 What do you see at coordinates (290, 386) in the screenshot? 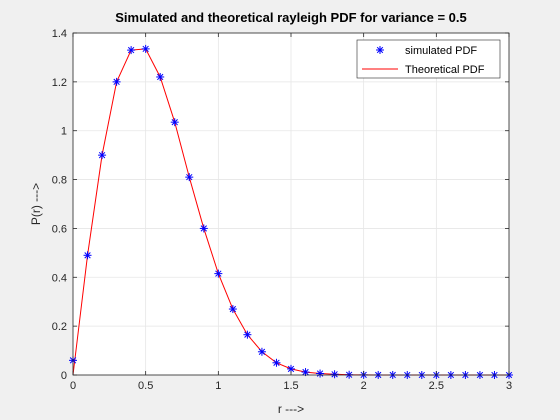
I see `x-tick-label: 1.5` at bounding box center [290, 386].